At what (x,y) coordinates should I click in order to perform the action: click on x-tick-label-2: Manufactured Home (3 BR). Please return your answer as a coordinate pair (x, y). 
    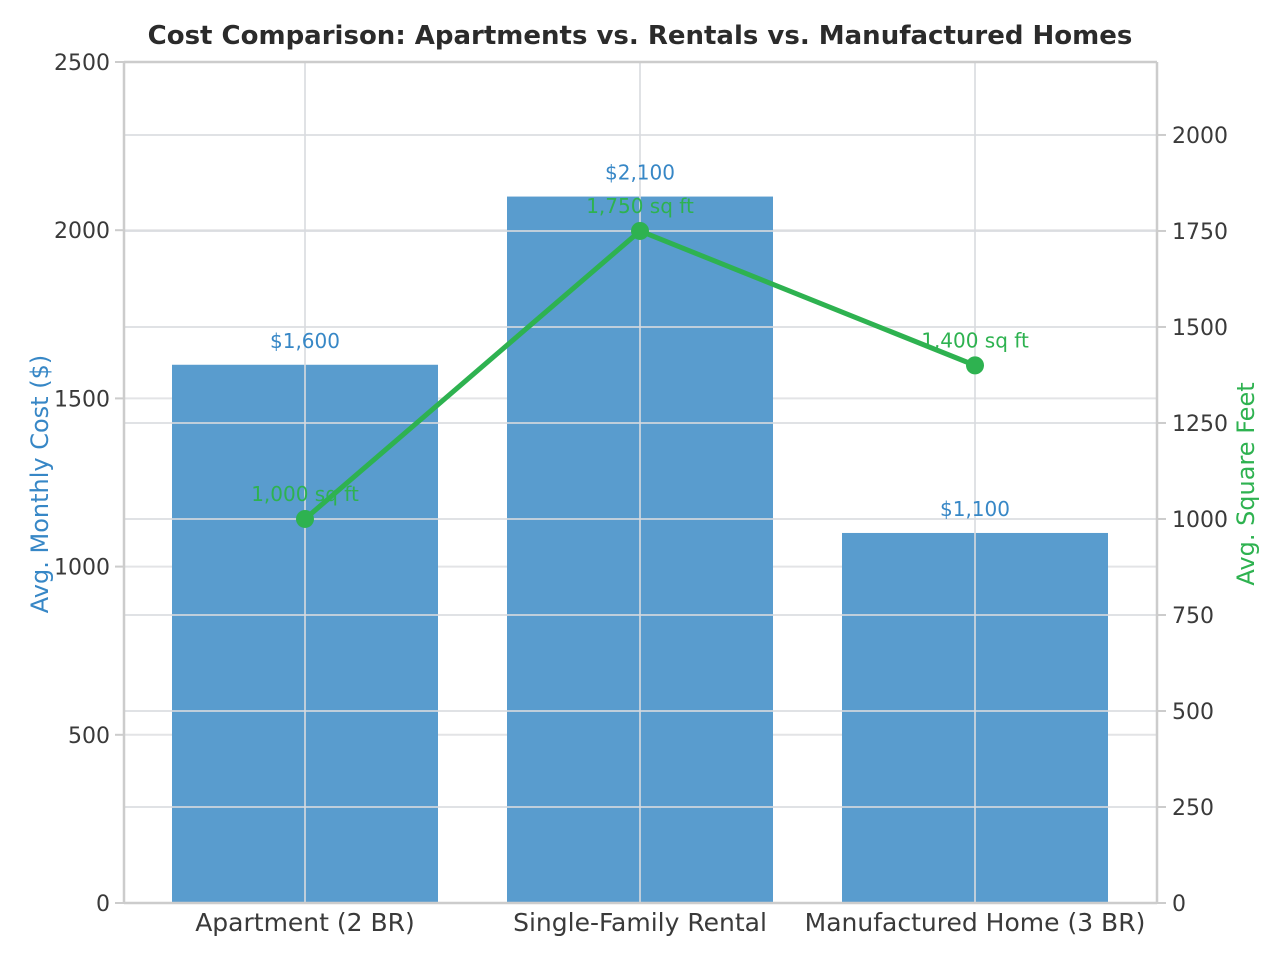
    Looking at the image, I should click on (975, 922).